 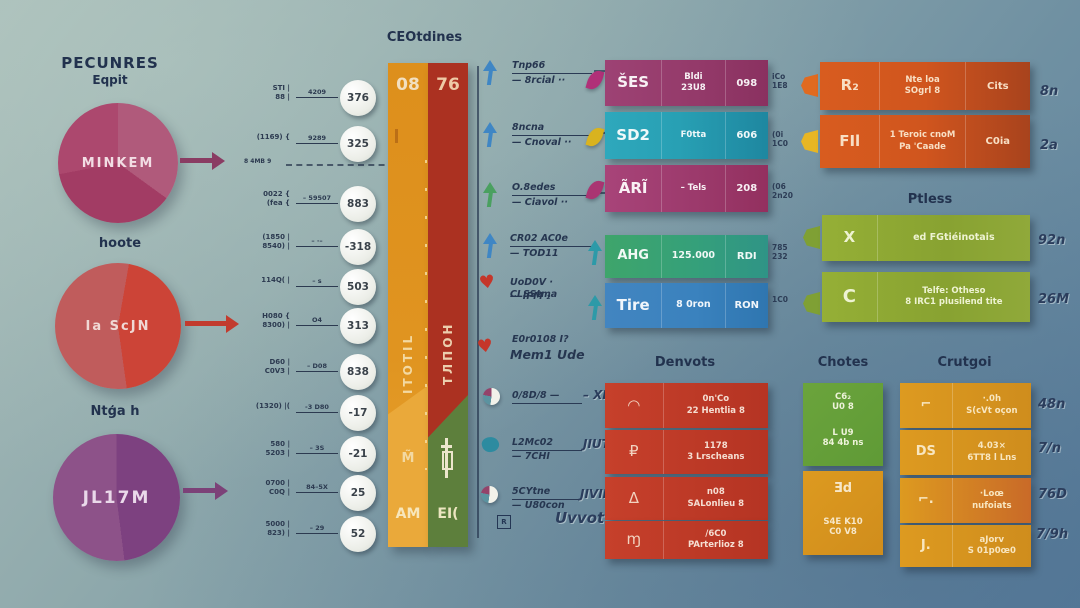 What do you see at coordinates (358, 144) in the screenshot?
I see `scale-pill: 325` at bounding box center [358, 144].